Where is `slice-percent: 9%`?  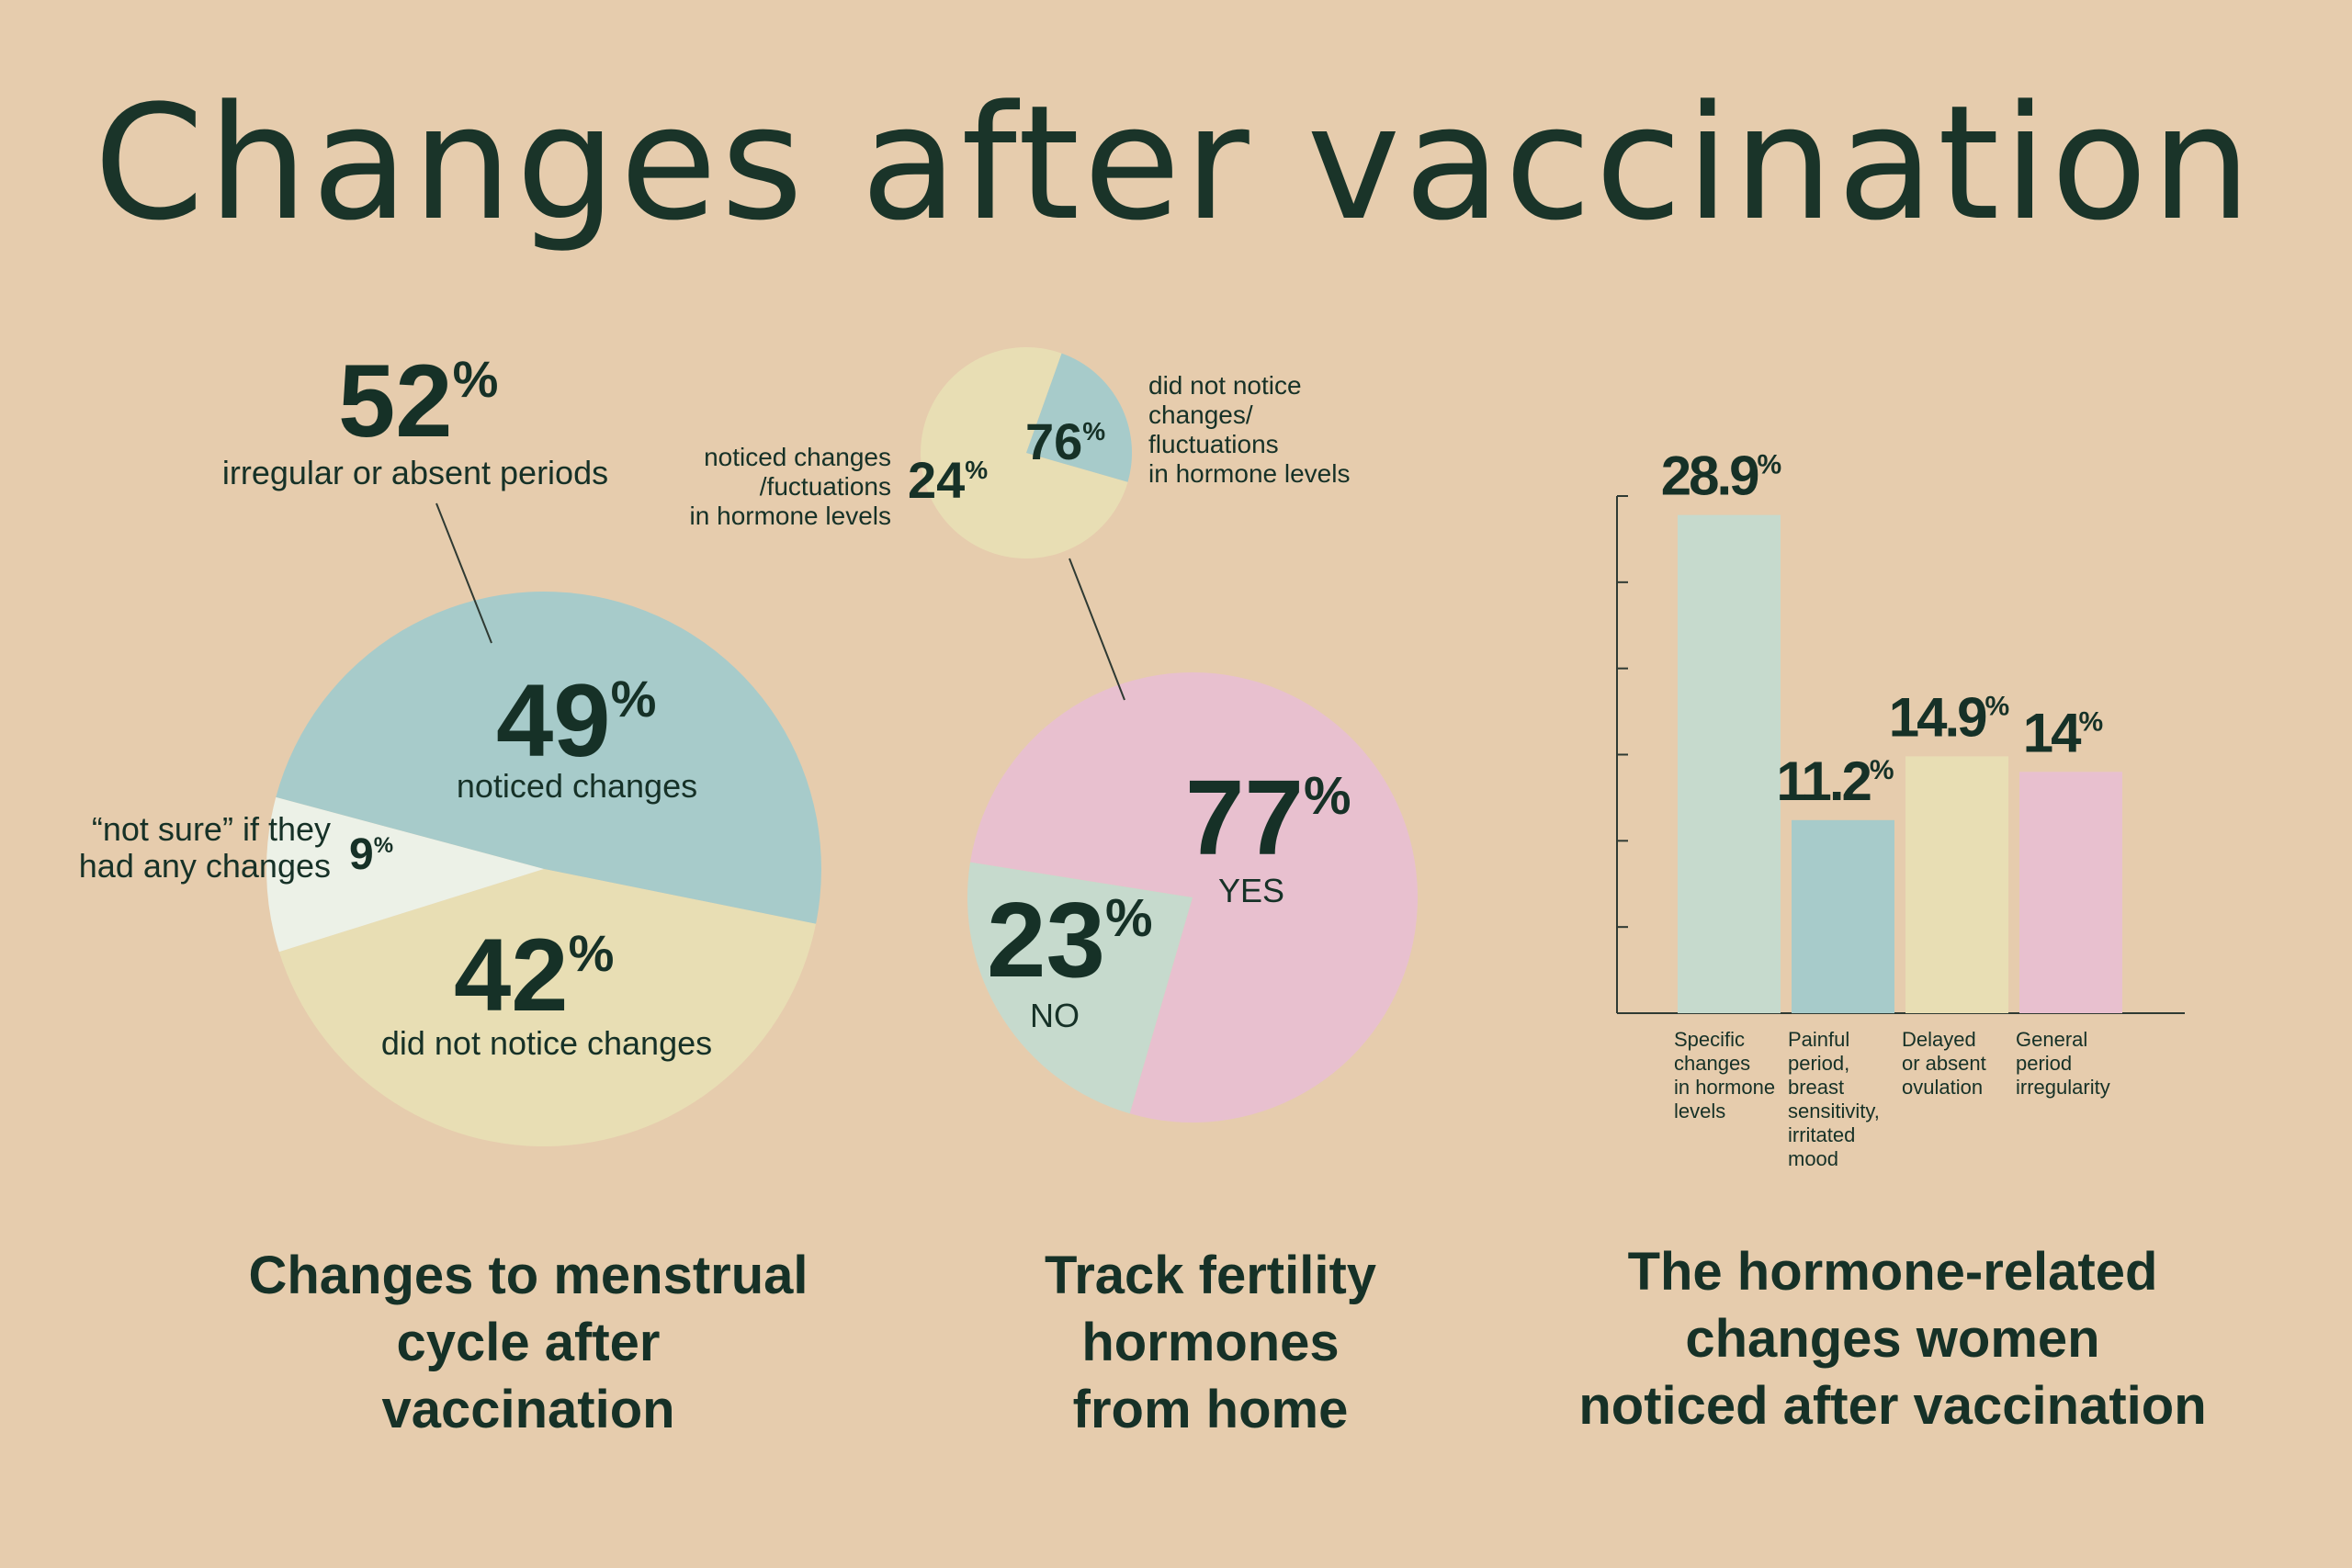 slice-percent: 9% is located at coordinates (371, 855).